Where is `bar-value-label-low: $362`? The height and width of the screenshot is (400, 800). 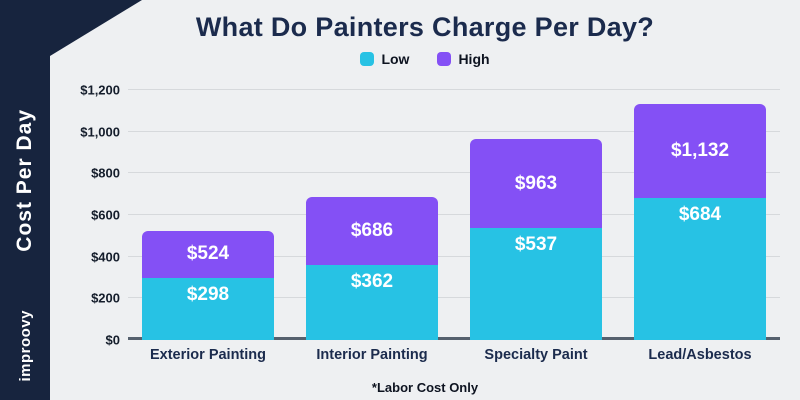 bar-value-label-low: $362 is located at coordinates (372, 281).